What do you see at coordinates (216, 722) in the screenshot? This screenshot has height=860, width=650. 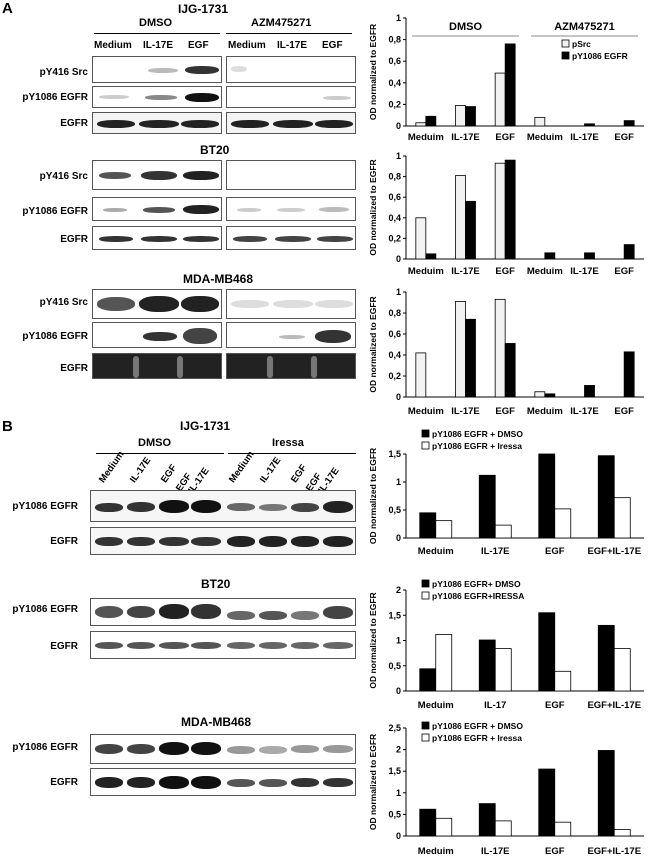 I see `cell-line-title: MDA-MB468` at bounding box center [216, 722].